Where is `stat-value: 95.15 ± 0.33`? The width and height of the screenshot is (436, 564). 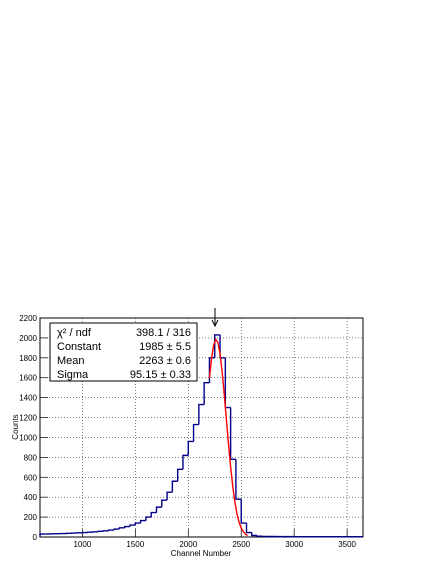
stat-value: 95.15 ± 0.33 is located at coordinates (160, 375).